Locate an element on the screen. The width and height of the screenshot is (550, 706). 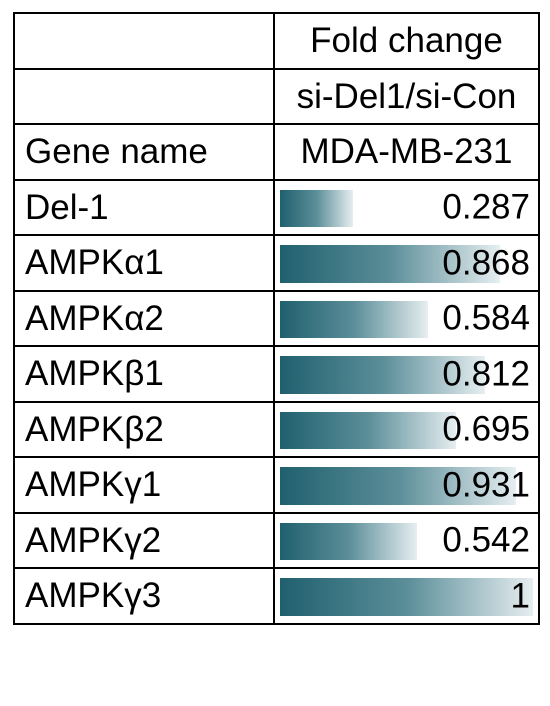
comparison-header: si-Del1/si-Con is located at coordinates (406, 96).